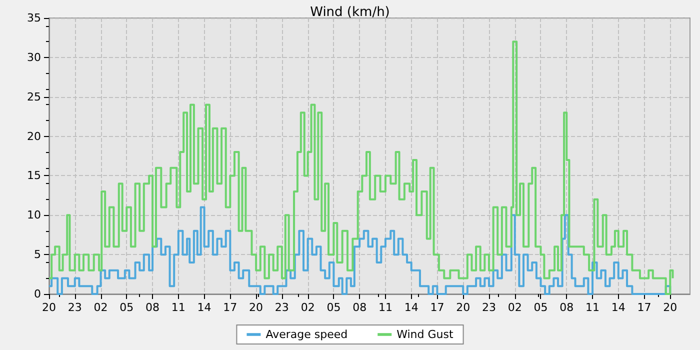  What do you see at coordinates (34, 97) in the screenshot?
I see `y-tick-label: 25` at bounding box center [34, 97].